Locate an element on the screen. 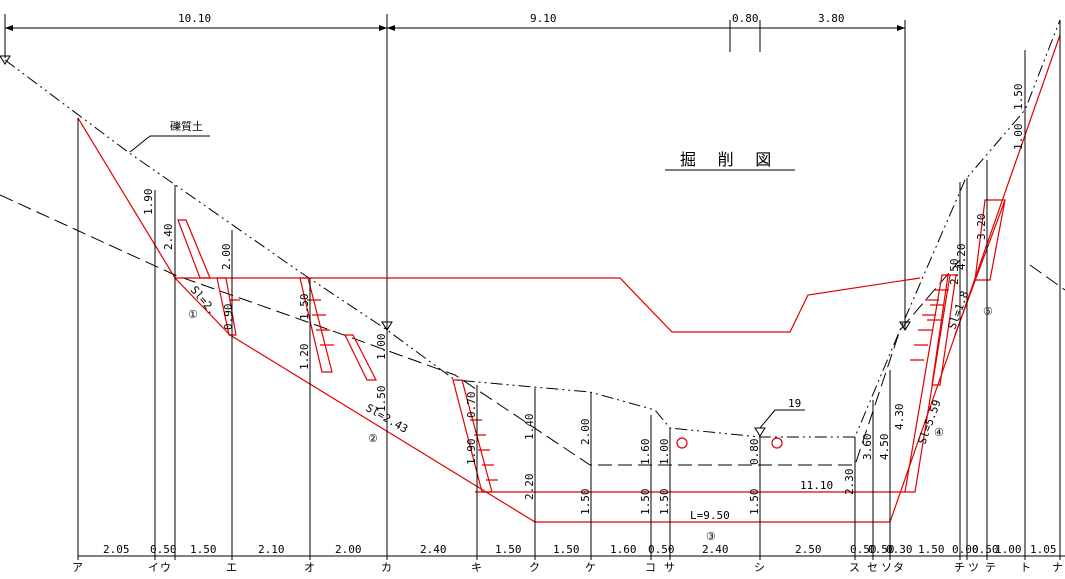 This screenshot has height=579, width=1065. bottom-dim-label: 2.10 is located at coordinates (271, 549).